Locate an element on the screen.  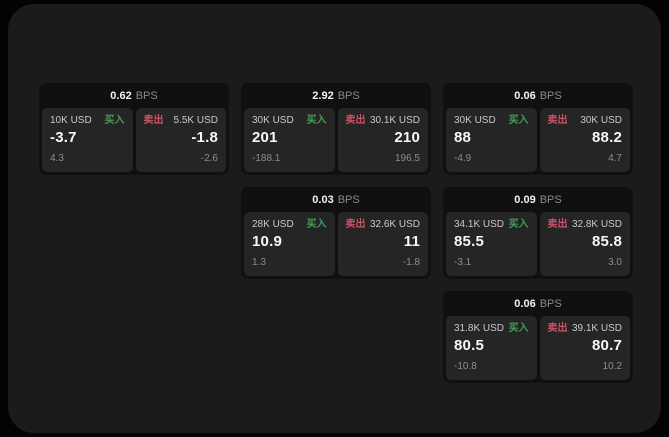
spread-value: 0.62 is located at coordinates (121, 95).